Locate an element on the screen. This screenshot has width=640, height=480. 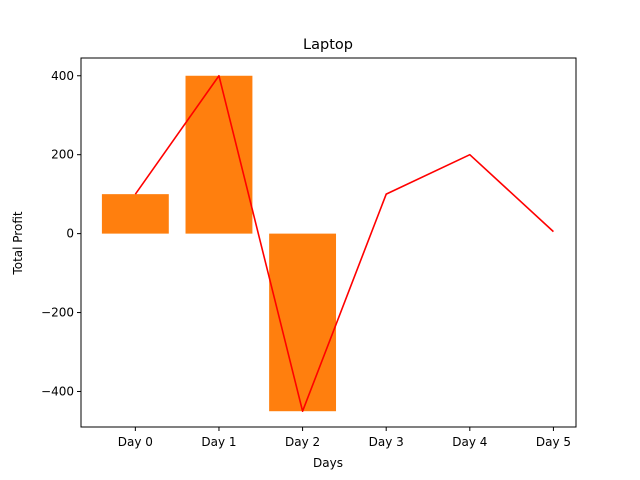
y-tick-label: 200 is located at coordinates (62, 155).